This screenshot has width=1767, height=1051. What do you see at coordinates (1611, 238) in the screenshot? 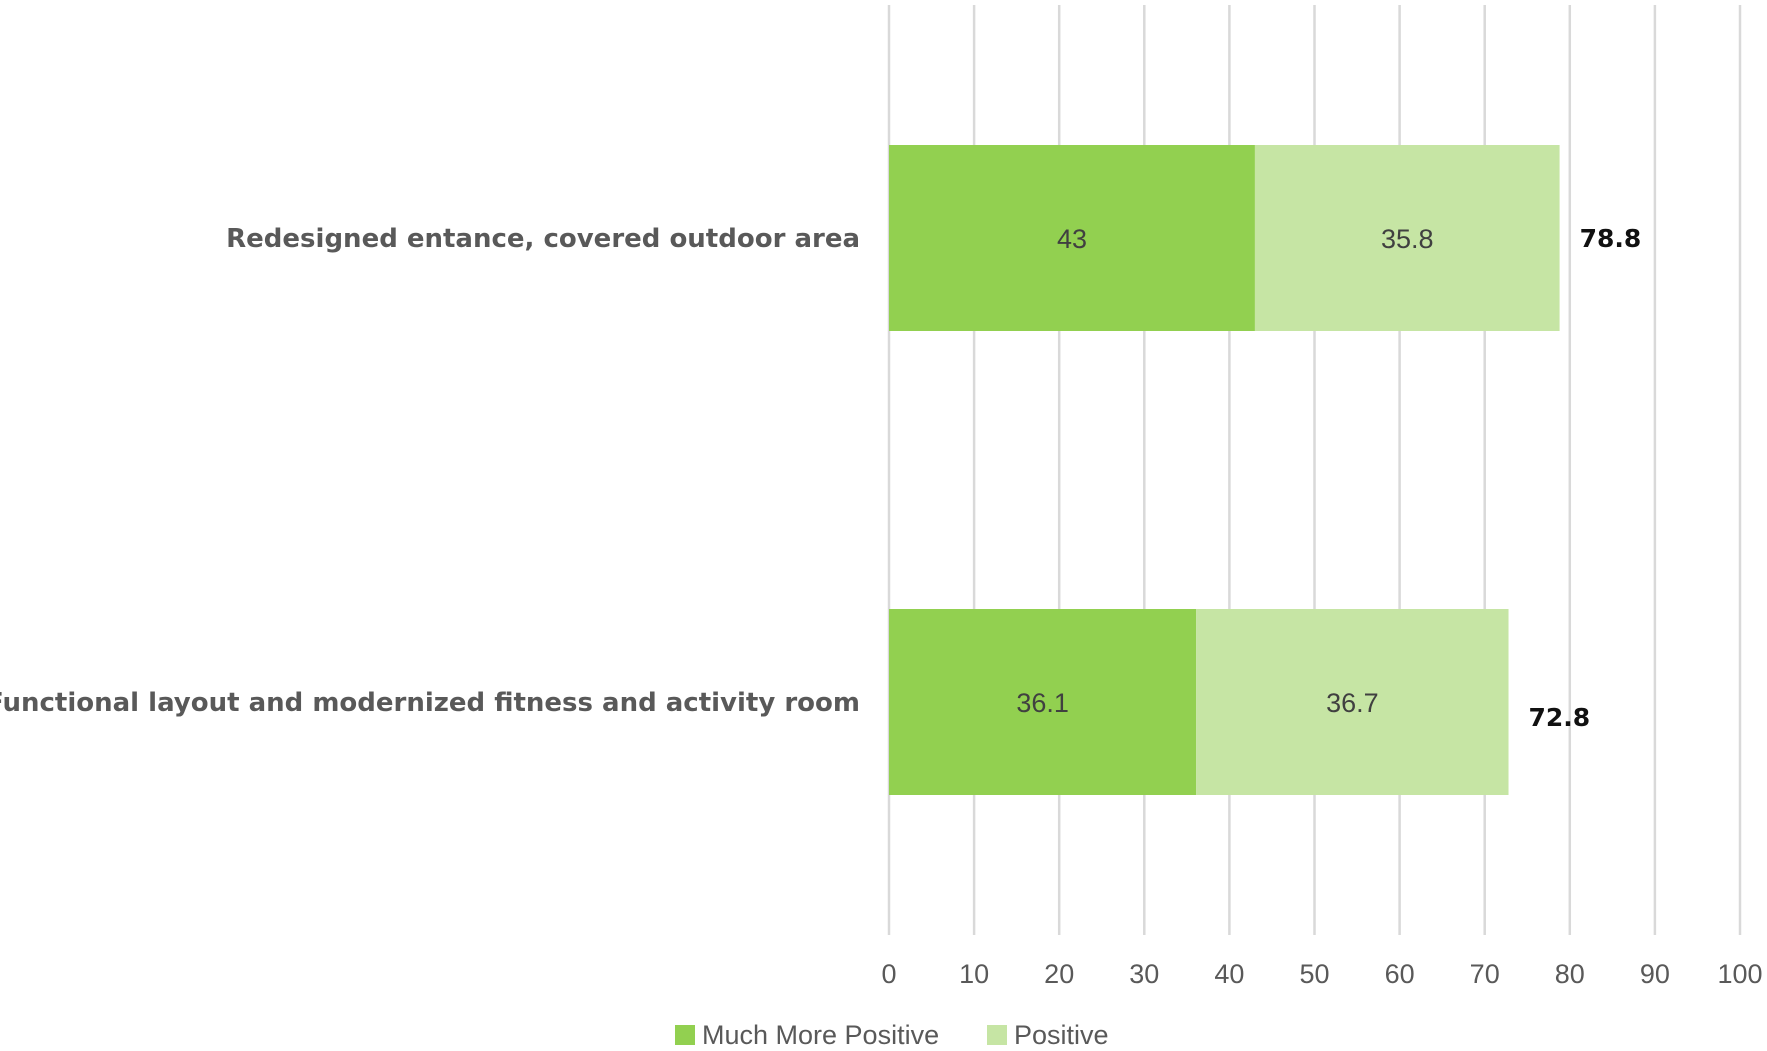
I see `bar-total-label: 78.8` at bounding box center [1611, 238].